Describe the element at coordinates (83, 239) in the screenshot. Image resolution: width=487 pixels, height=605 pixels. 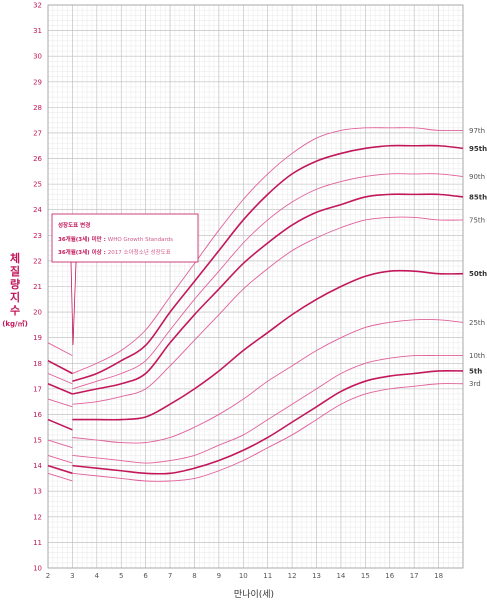
I see `annotation-line1-prefix: 36개월(3세) 미만 :` at that location.